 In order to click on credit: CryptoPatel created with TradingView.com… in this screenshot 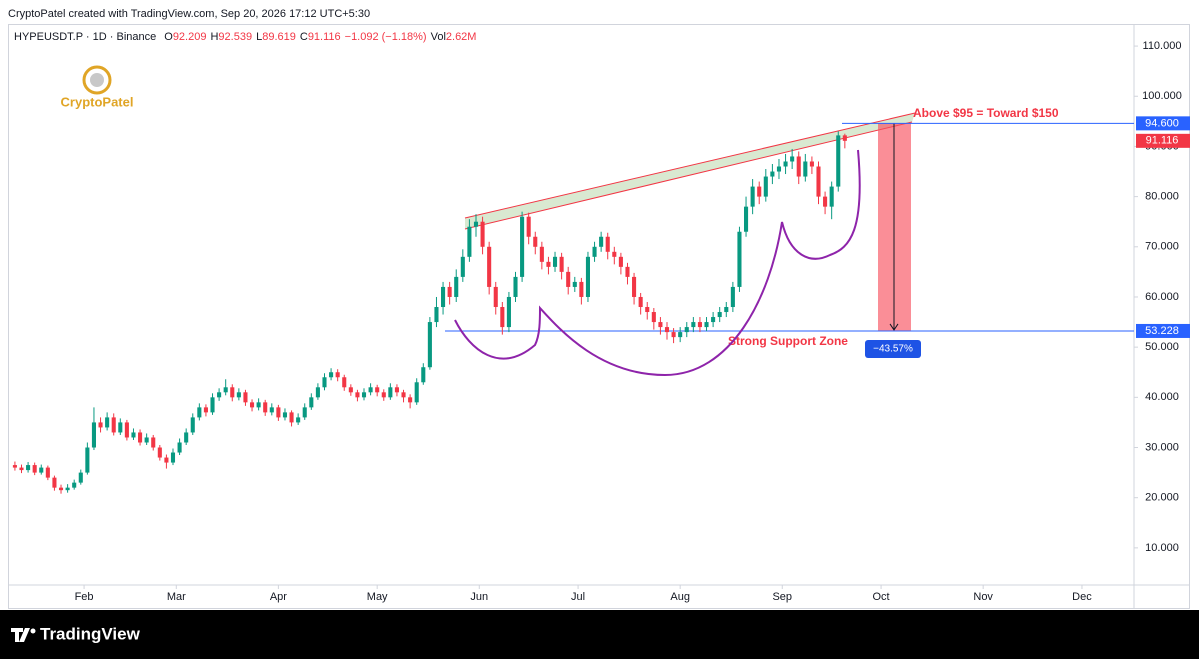, I will do `click(189, 14)`.